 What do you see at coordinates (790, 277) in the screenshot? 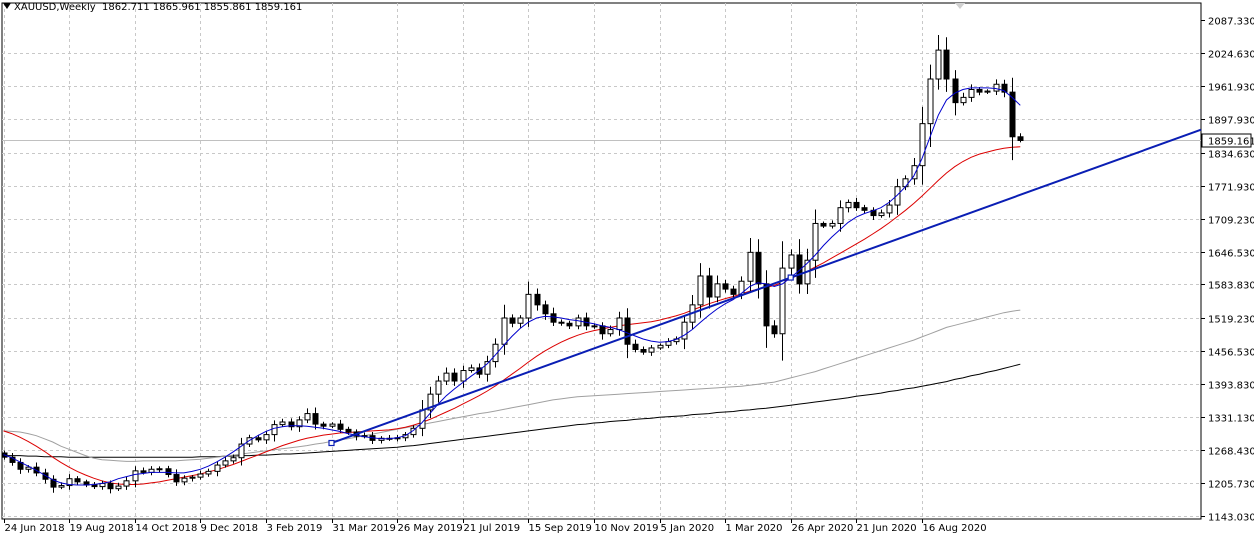
I see `trendline-anchor-end` at bounding box center [790, 277].